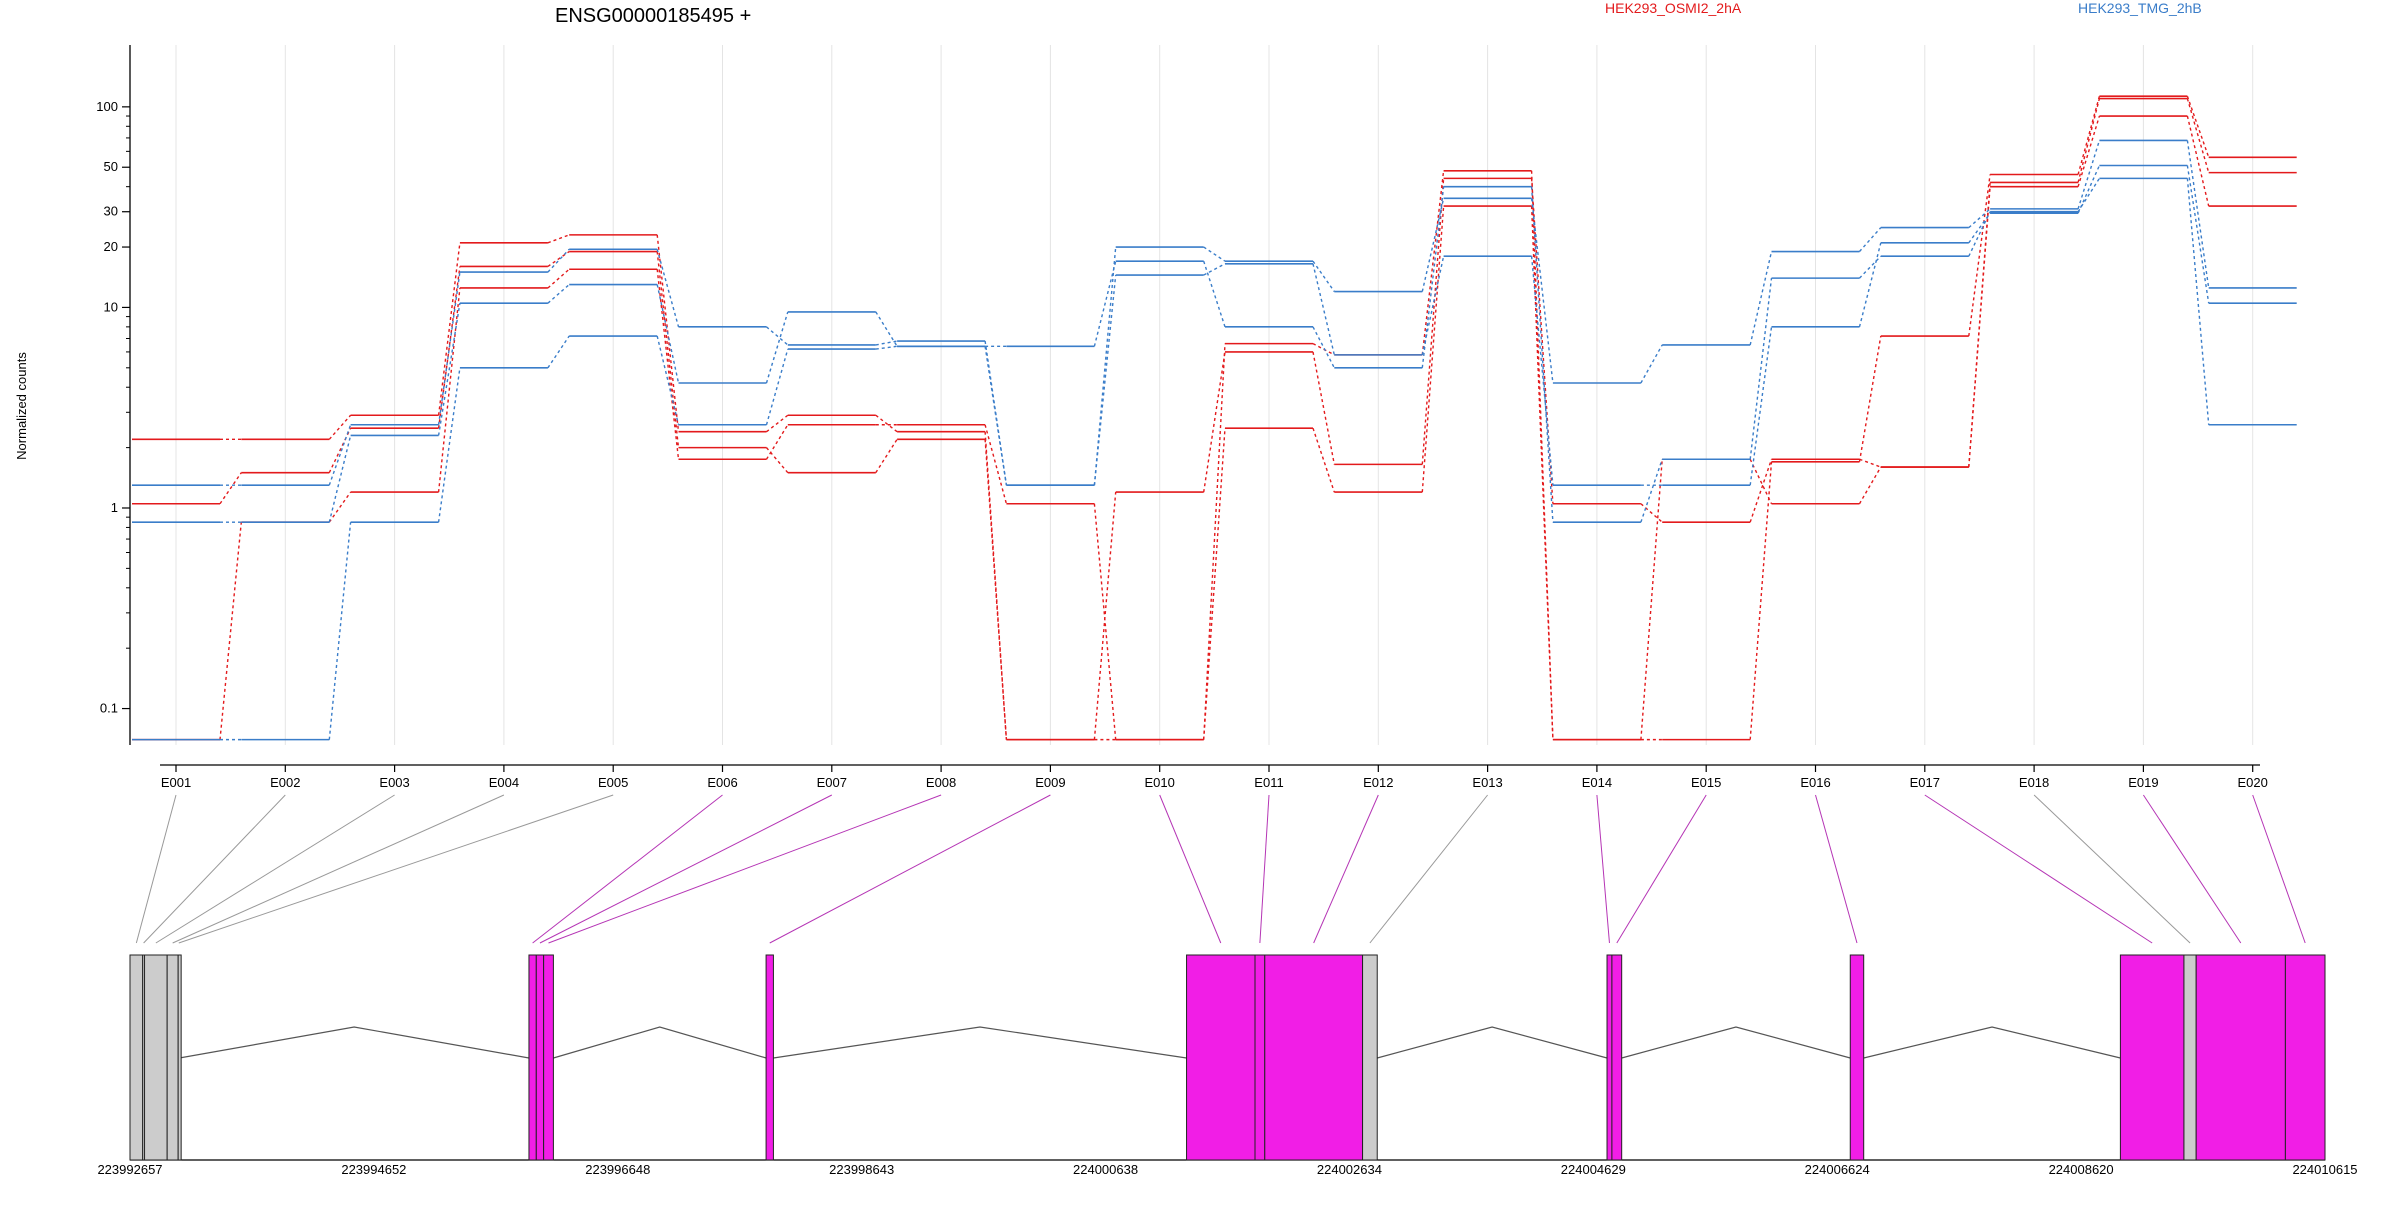 Image resolution: width=2400 pixels, height=1205 pixels. Describe the element at coordinates (617, 1169) in the screenshot. I see `coordinate-label: 223996648` at that location.